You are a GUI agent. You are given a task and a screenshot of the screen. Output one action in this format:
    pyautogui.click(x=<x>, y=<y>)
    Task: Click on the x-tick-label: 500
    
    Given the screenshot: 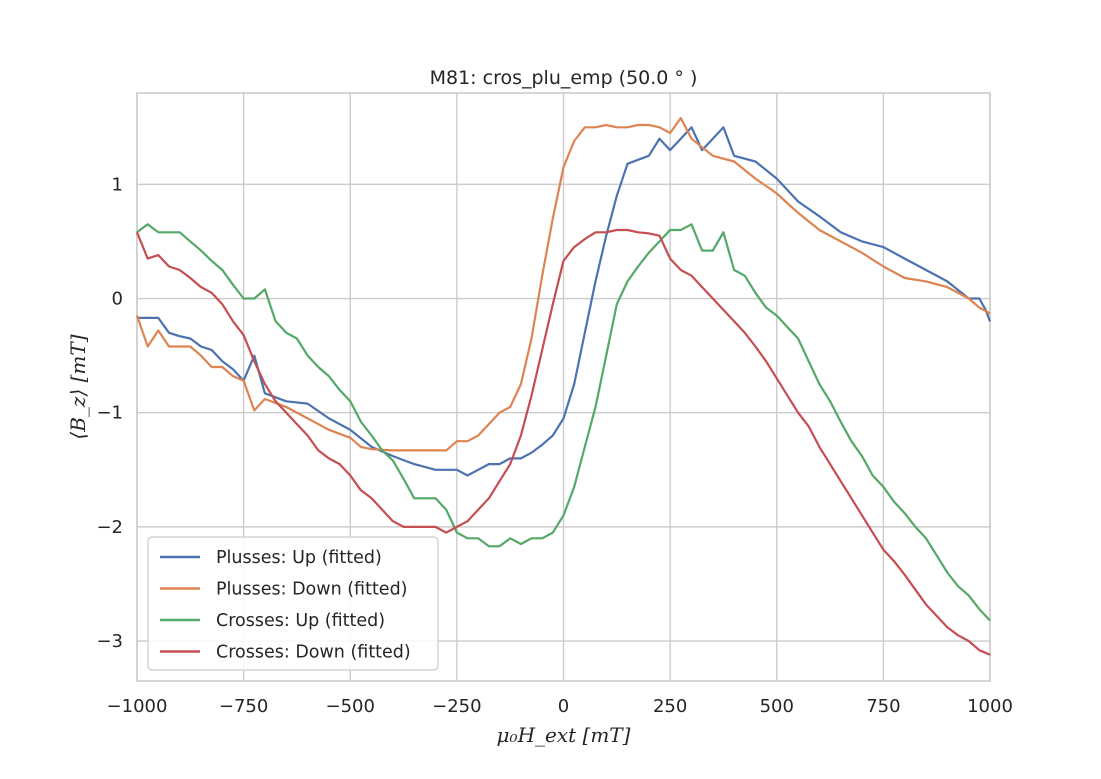 What is the action you would take?
    pyautogui.click(x=777, y=706)
    